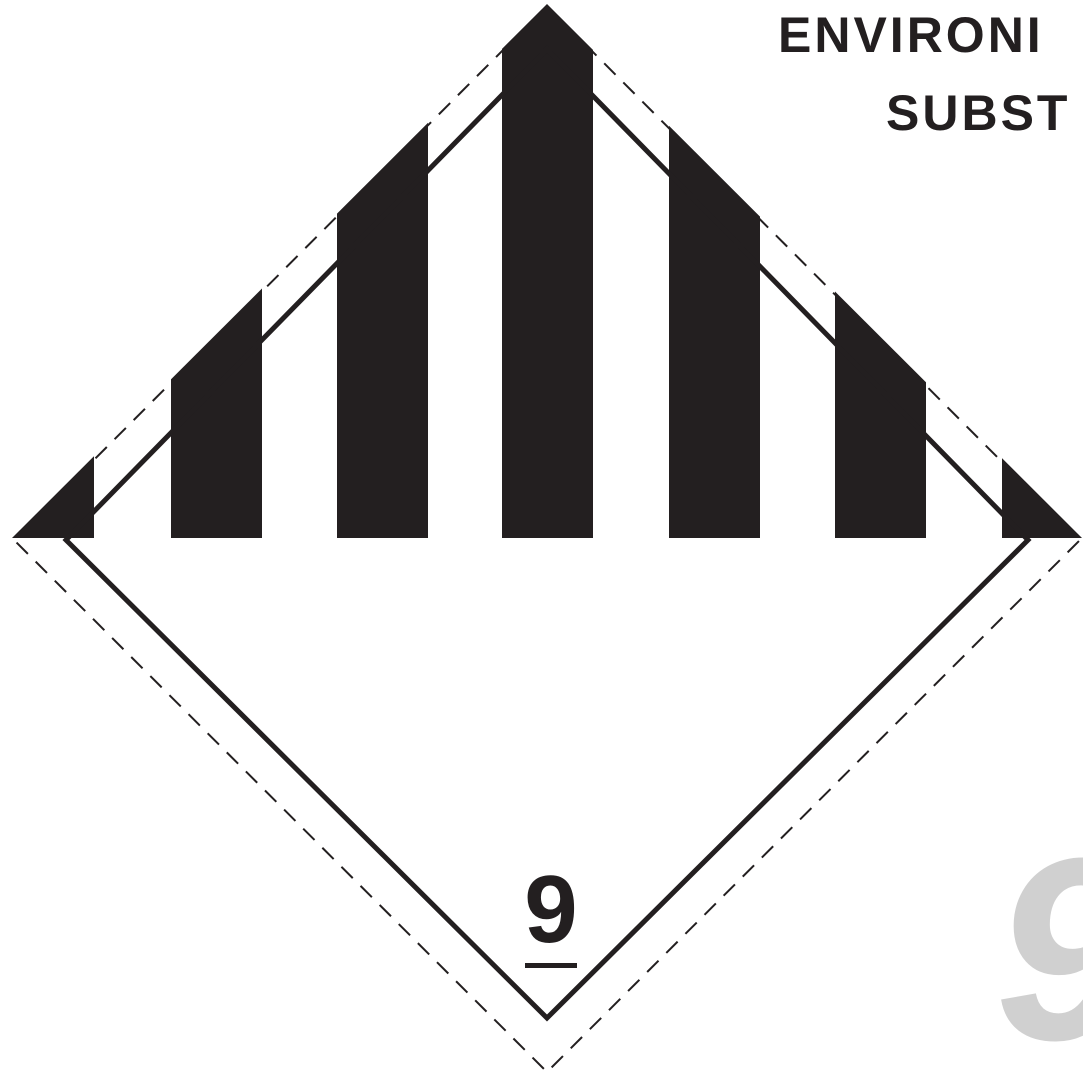 Image resolution: width=1083 pixels, height=1078 pixels. What do you see at coordinates (911, 35) in the screenshot?
I see `label-heading-line-1: ENVIRONI` at bounding box center [911, 35].